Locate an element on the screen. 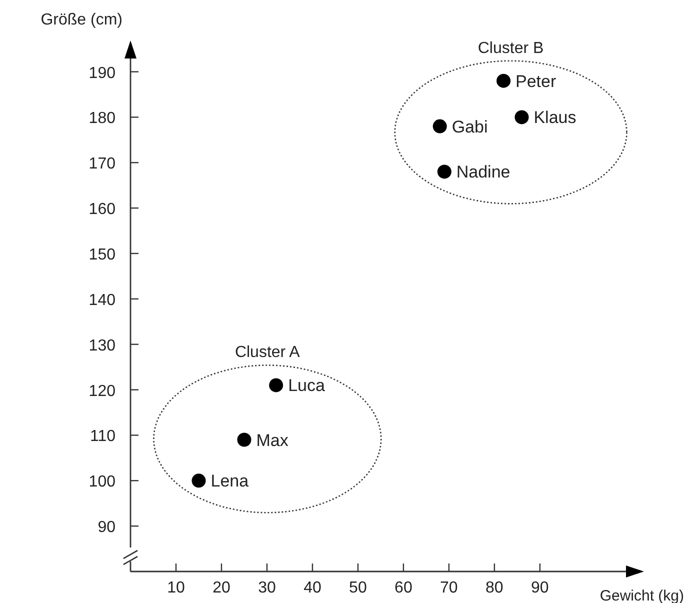  x-tick-label: 80 is located at coordinates (495, 588).